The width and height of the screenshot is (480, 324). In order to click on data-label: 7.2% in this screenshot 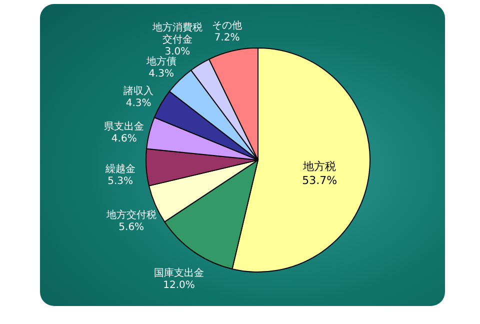, I will do `click(227, 38)`.